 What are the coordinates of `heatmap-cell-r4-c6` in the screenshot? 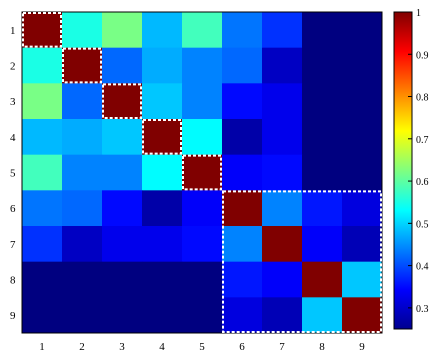 It's located at (242, 137).